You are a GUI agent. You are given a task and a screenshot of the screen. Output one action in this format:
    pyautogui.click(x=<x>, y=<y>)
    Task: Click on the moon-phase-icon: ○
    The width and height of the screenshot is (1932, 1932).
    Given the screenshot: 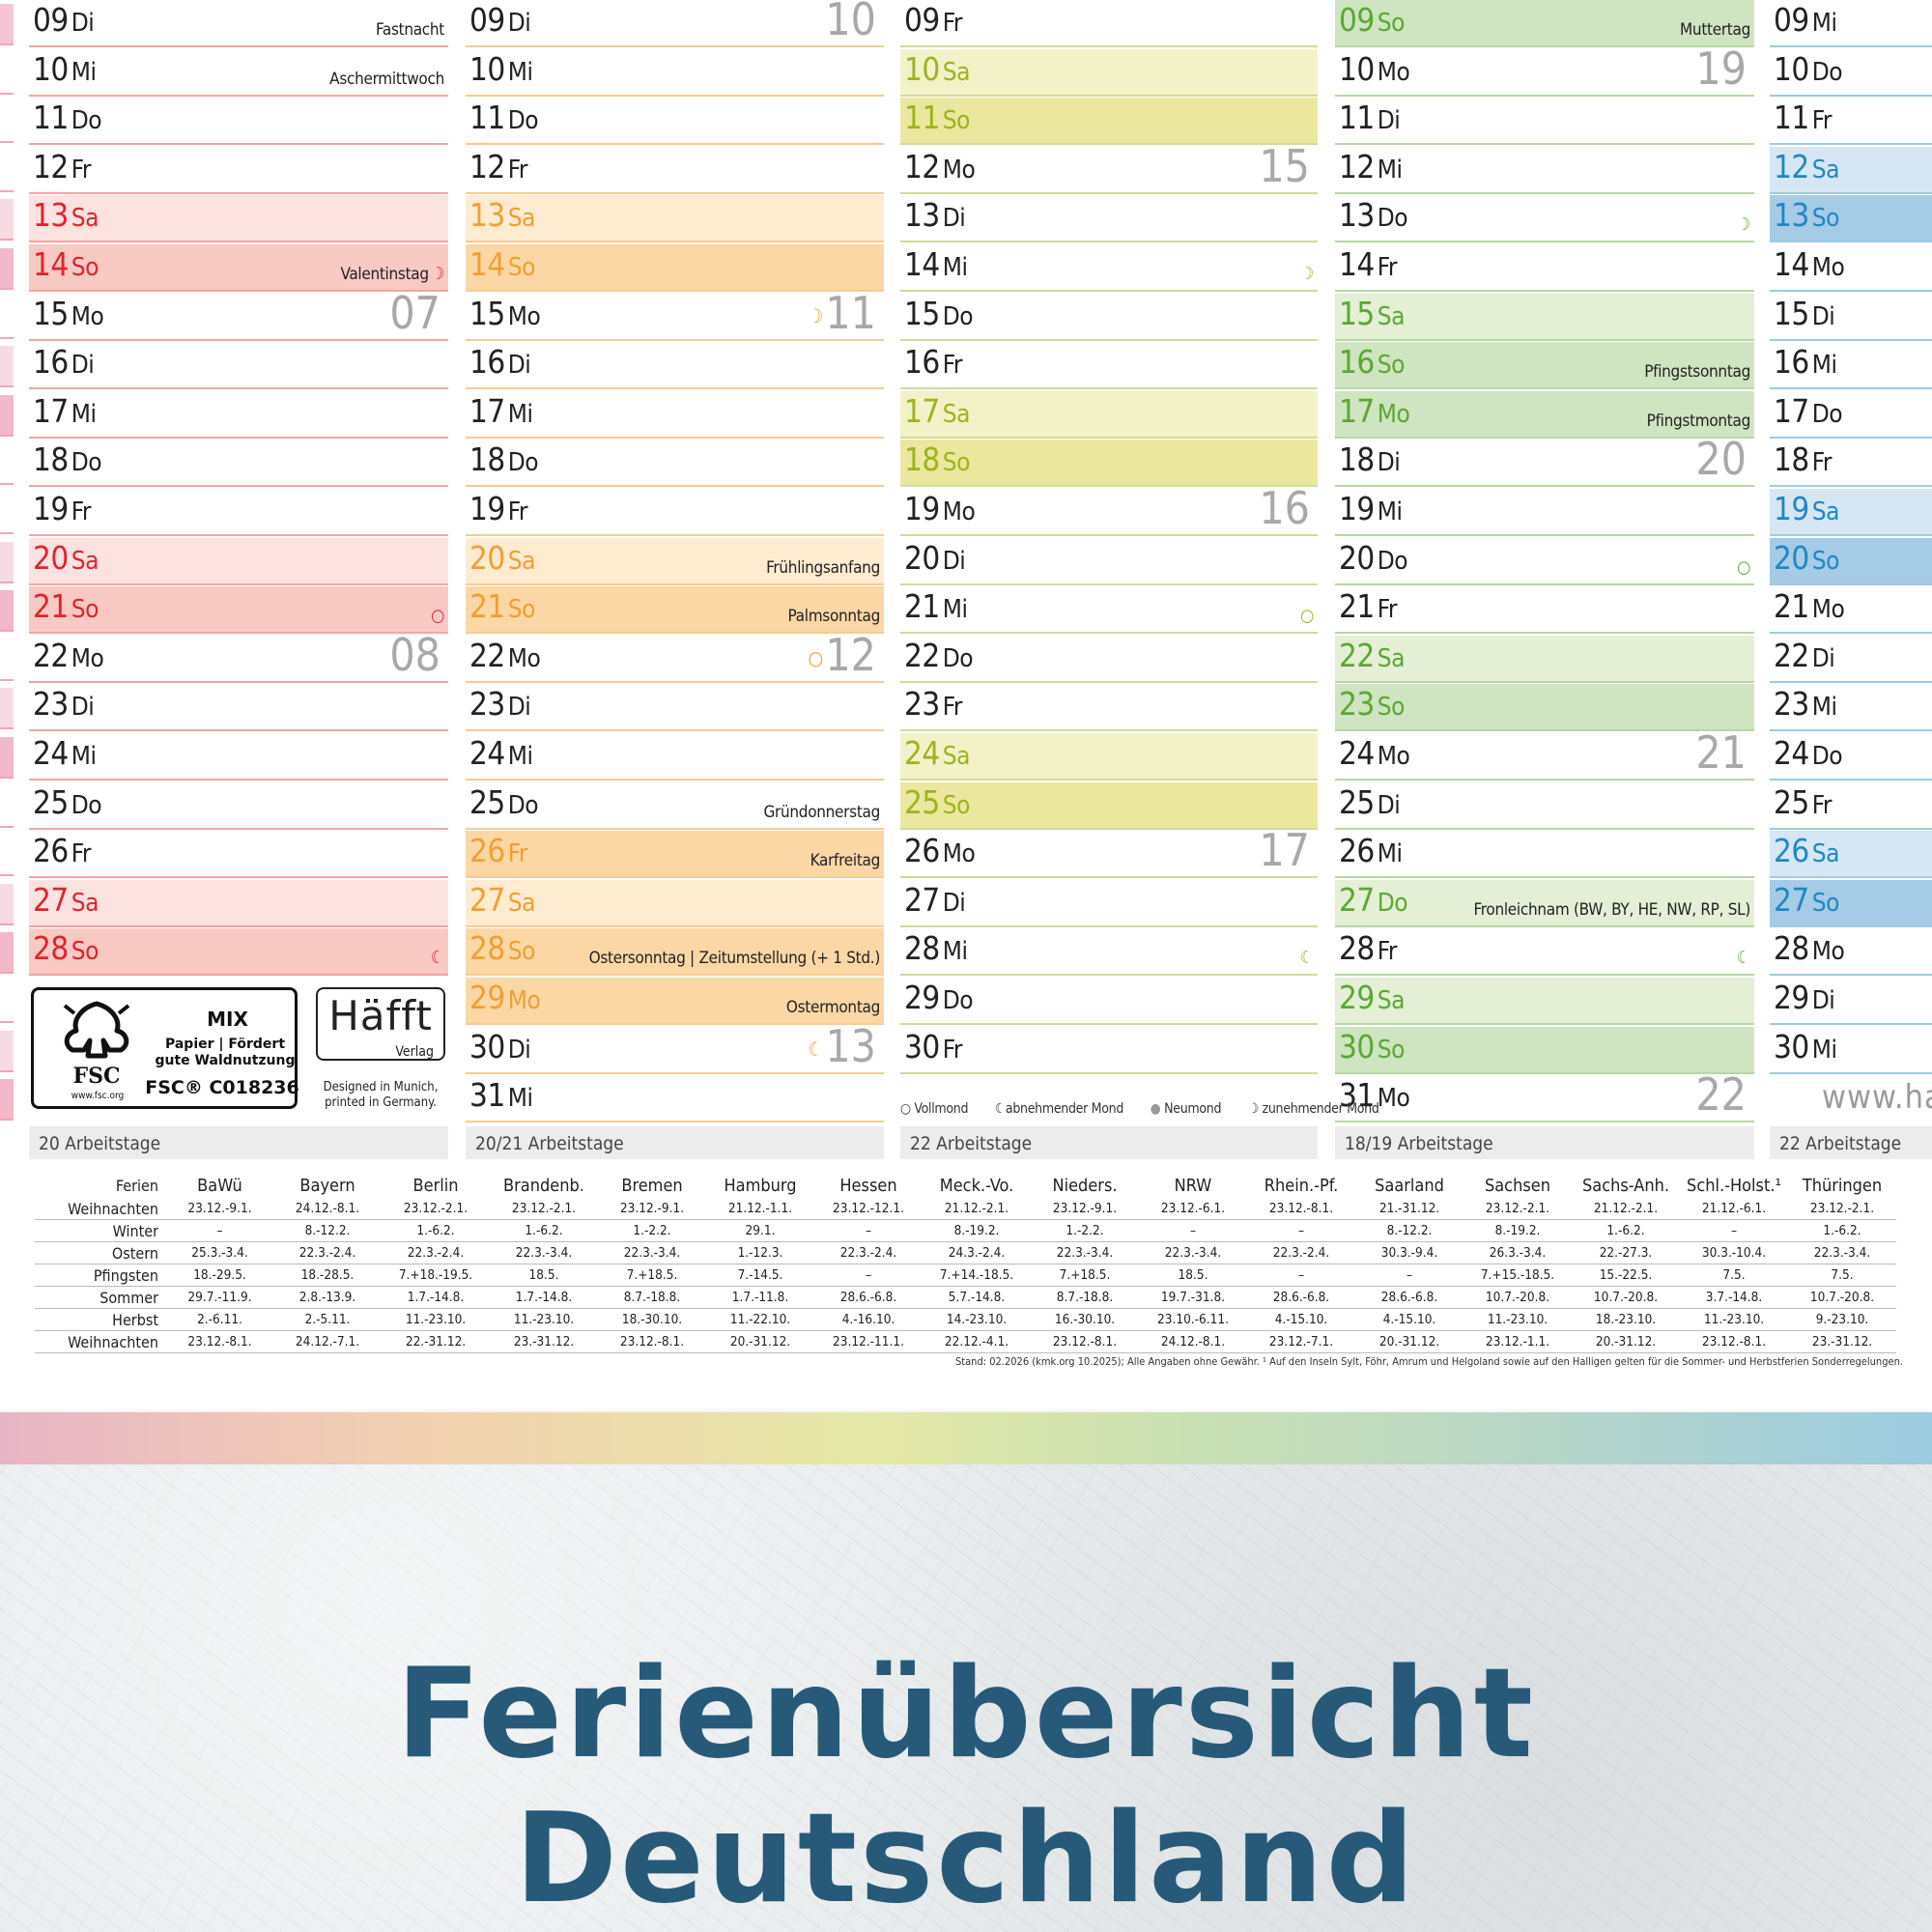 What is the action you would take?
    pyautogui.click(x=437, y=616)
    